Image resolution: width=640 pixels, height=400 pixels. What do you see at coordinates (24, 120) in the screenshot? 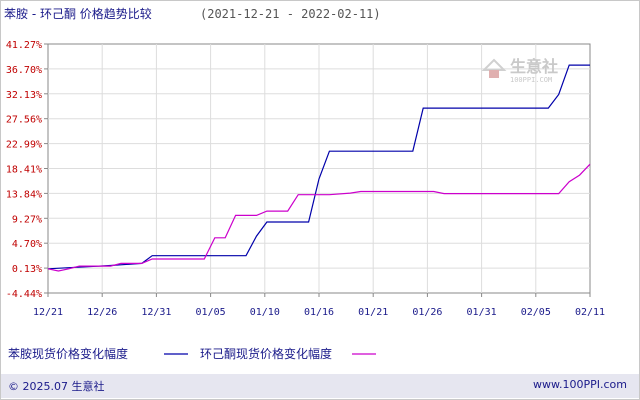
I see `y-tick-label: 27.56%` at bounding box center [24, 120].